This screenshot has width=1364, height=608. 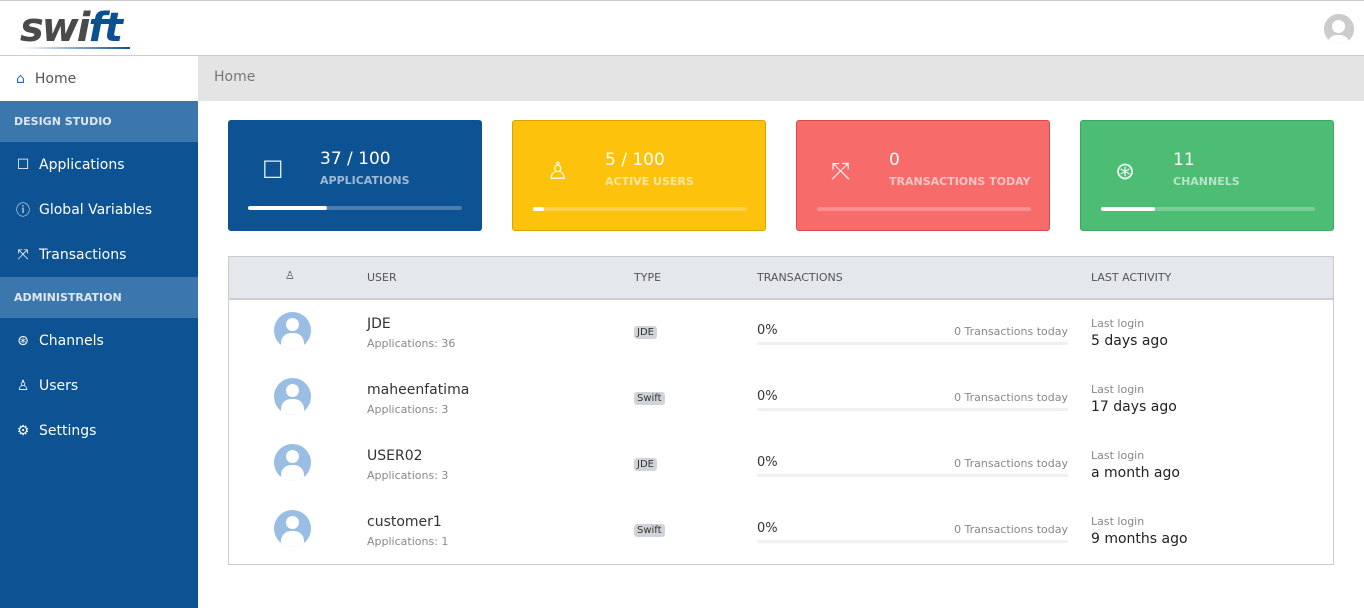 What do you see at coordinates (408, 541) in the screenshot?
I see `user-applications: Applications: 1` at bounding box center [408, 541].